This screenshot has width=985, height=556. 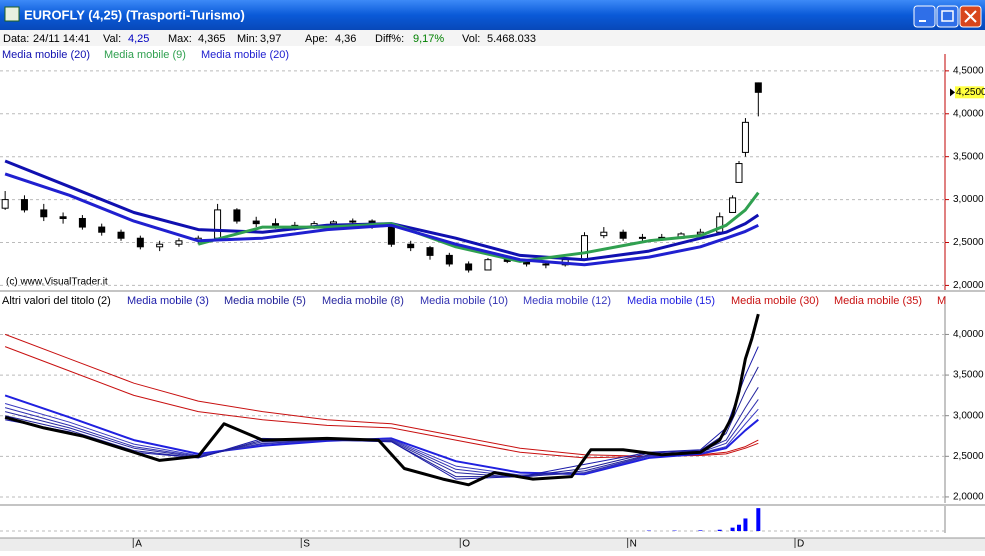 What do you see at coordinates (138, 544) in the screenshot?
I see `x-tick-label: A` at bounding box center [138, 544].